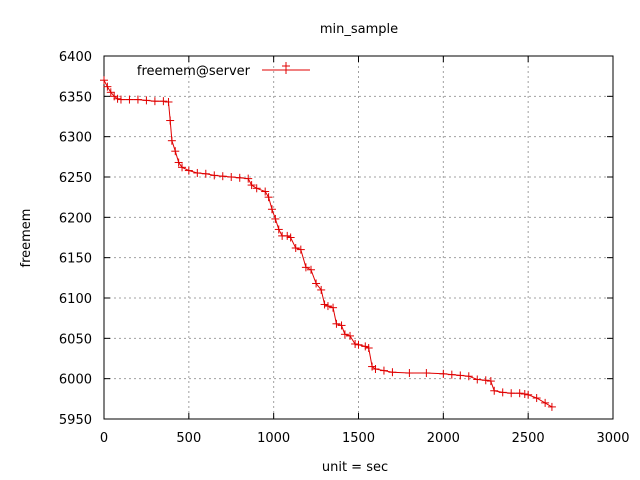 Image resolution: width=640 pixels, height=480 pixels. I want to click on y-tick-label: 6400, so click(75, 57).